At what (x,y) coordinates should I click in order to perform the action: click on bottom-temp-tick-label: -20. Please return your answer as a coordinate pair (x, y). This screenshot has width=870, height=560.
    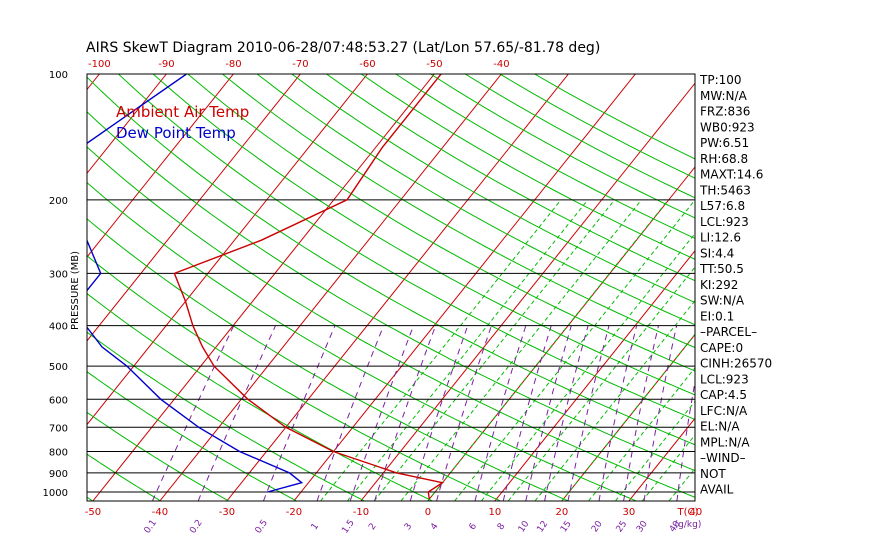
    Looking at the image, I should click on (294, 512).